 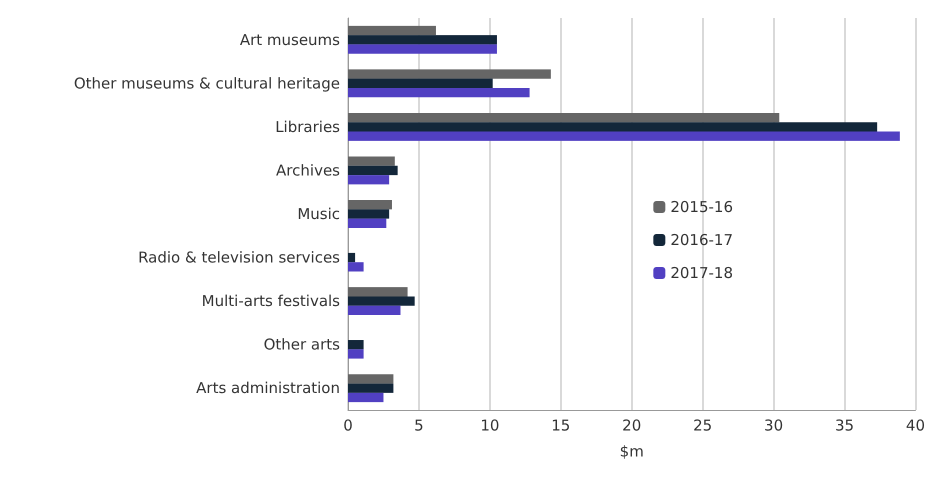 What do you see at coordinates (348, 425) in the screenshot?
I see `x-tick-label: 0` at bounding box center [348, 425].